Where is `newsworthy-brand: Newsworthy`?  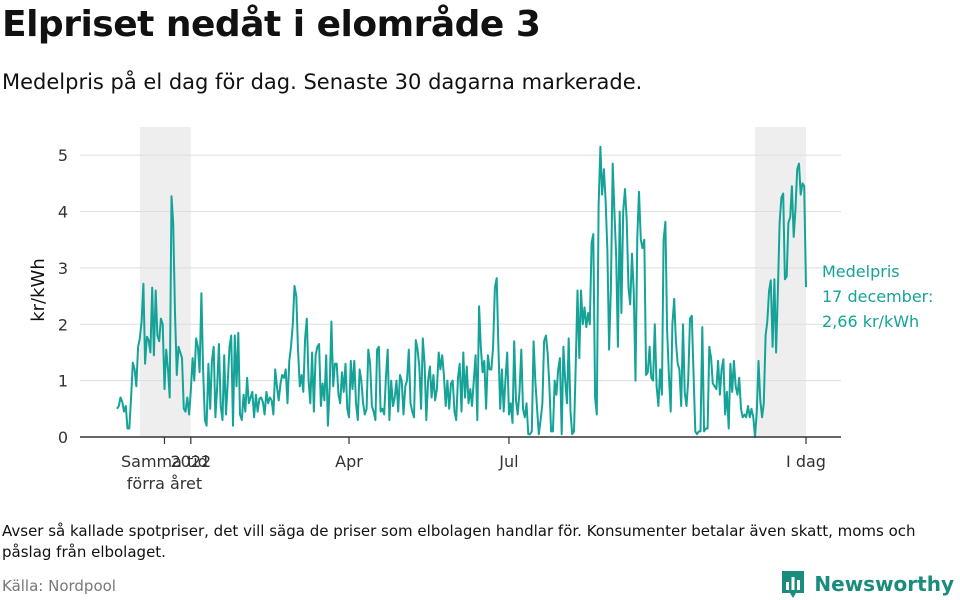
newsworthy-brand: Newsworthy is located at coordinates (867, 584).